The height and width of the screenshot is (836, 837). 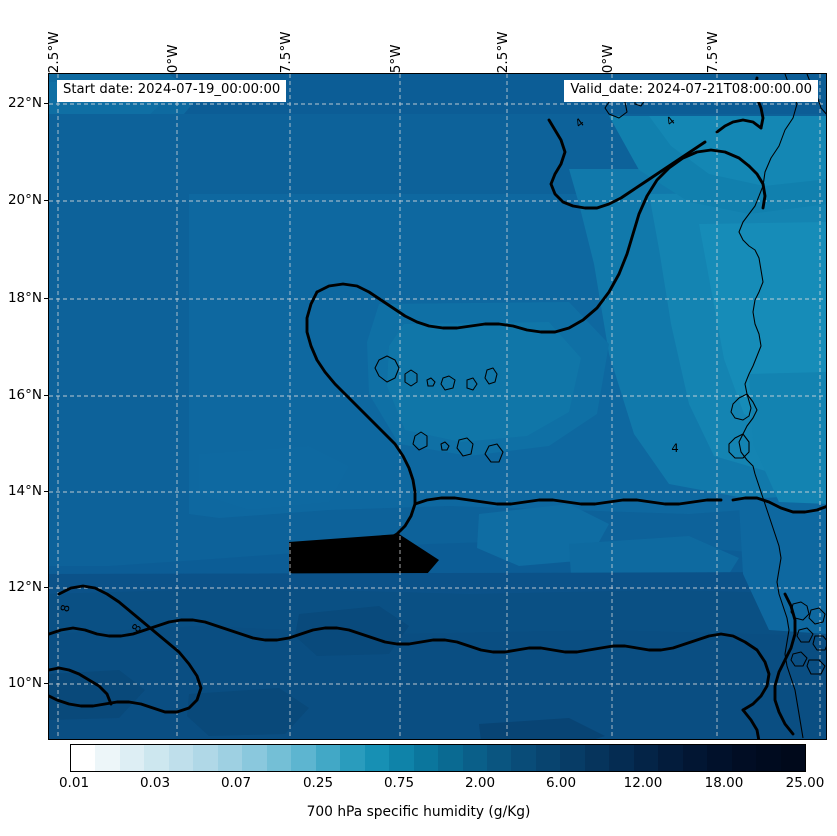 What do you see at coordinates (24, 103) in the screenshot?
I see `latitude-tick-label: 22°N` at bounding box center [24, 103].